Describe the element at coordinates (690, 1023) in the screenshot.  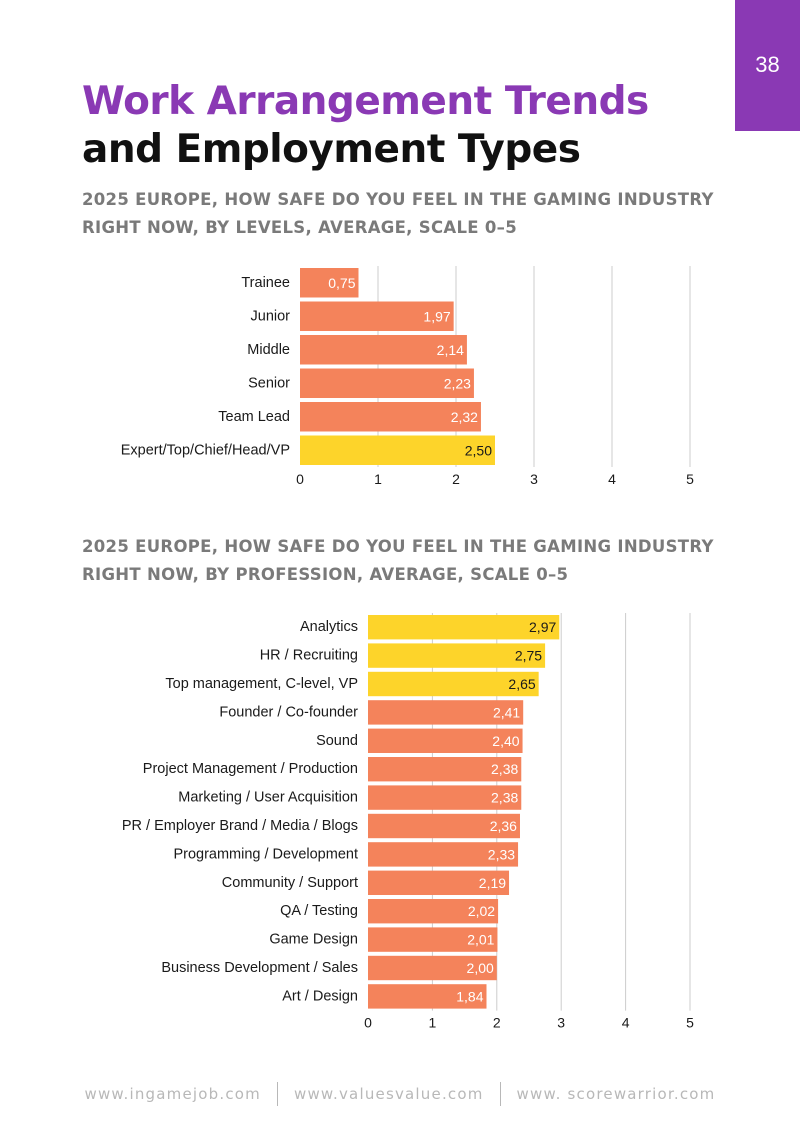
I see `profession-tick-label: 5` at that location.